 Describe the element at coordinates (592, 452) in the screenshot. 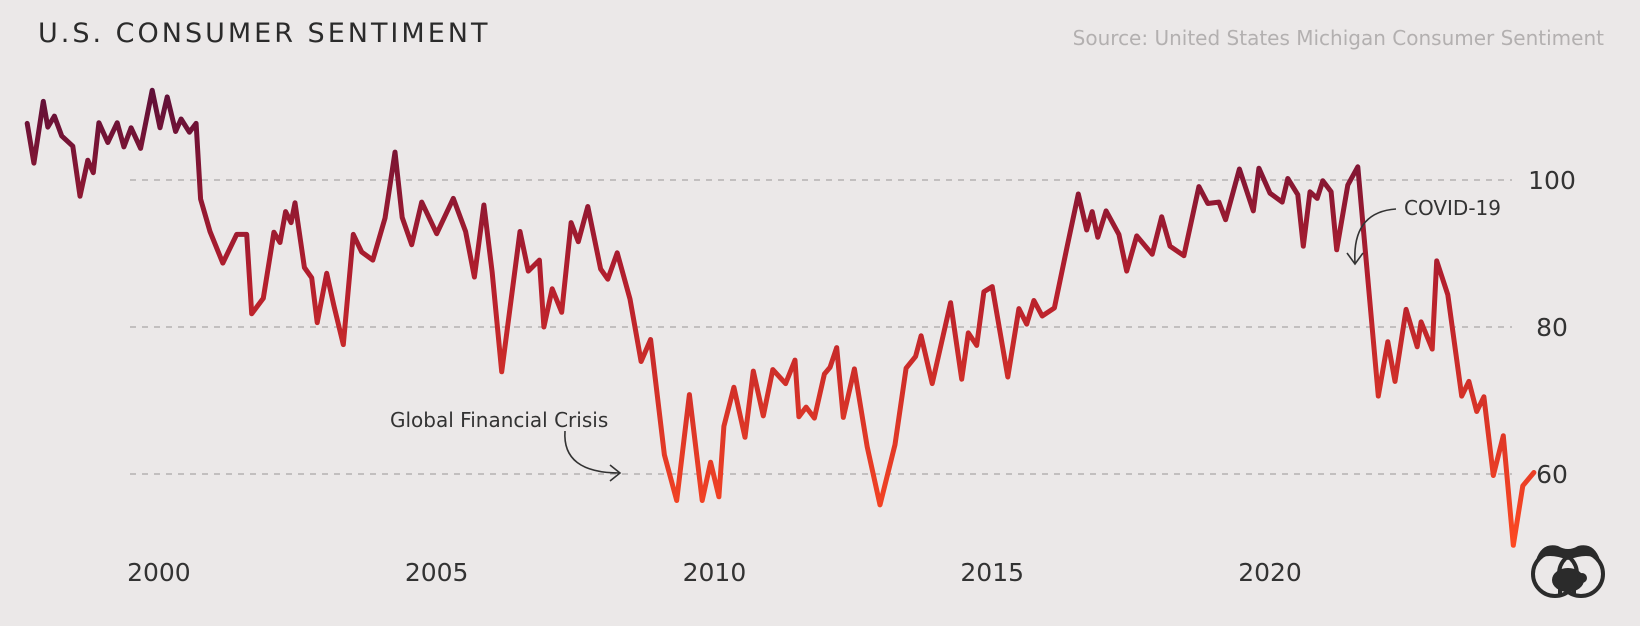

I see `annotation-gfc-arrow` at that location.